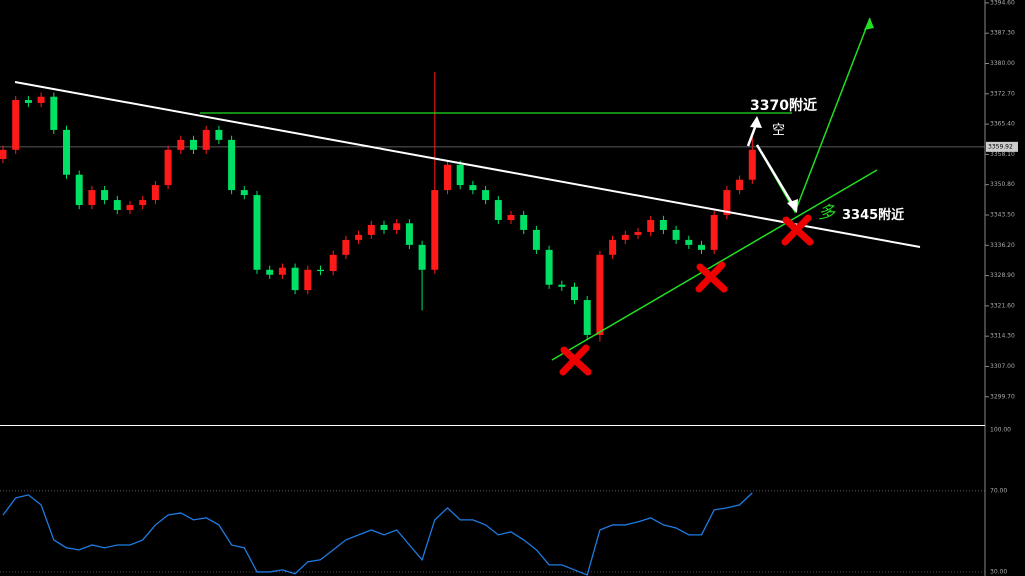 This screenshot has height=576, width=1025. What do you see at coordinates (1002, 33) in the screenshot?
I see `y-tick-label: 3387.30` at bounding box center [1002, 33].